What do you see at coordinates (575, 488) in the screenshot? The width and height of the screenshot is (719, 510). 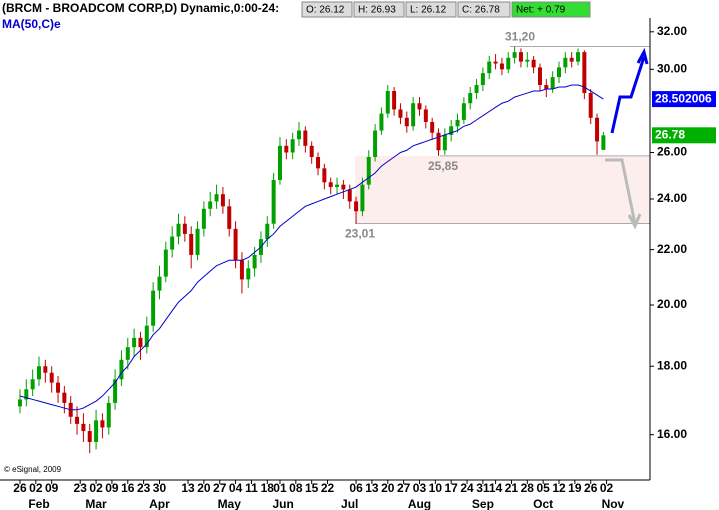 I see `x-tick-label: 19` at bounding box center [575, 488].